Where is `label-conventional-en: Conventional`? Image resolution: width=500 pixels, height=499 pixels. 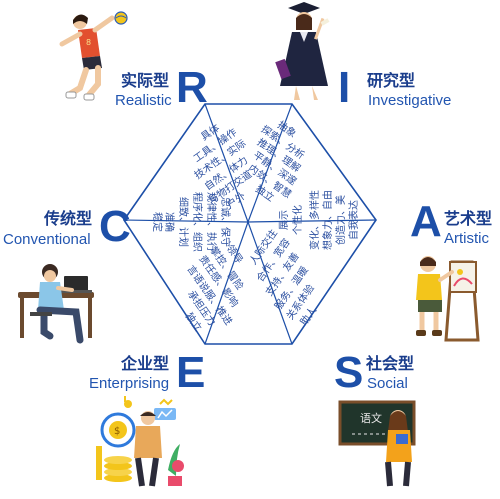 label-conventional-en: Conventional is located at coordinates (47, 239).